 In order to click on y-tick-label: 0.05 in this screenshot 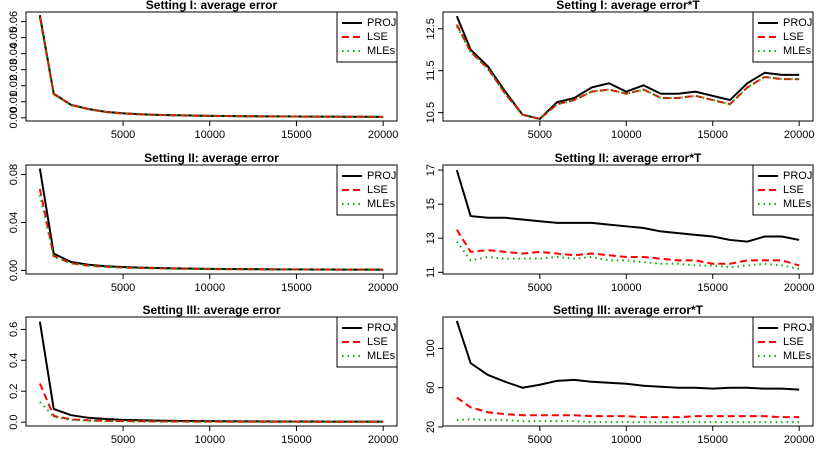, I will do `click(14, 37)`.